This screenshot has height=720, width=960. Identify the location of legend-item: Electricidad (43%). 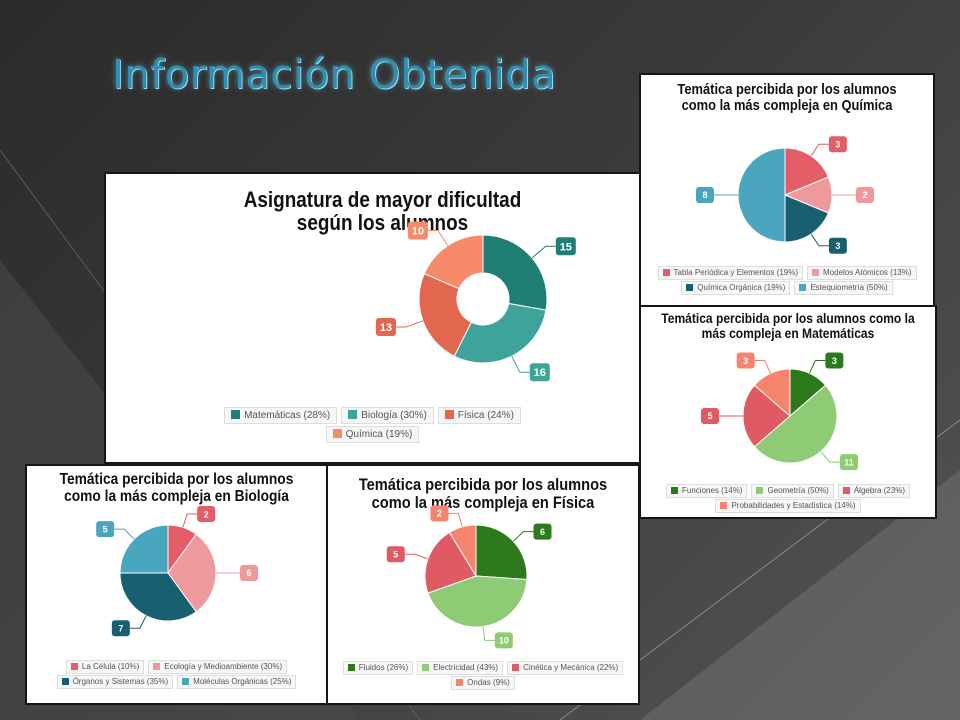
(460, 668).